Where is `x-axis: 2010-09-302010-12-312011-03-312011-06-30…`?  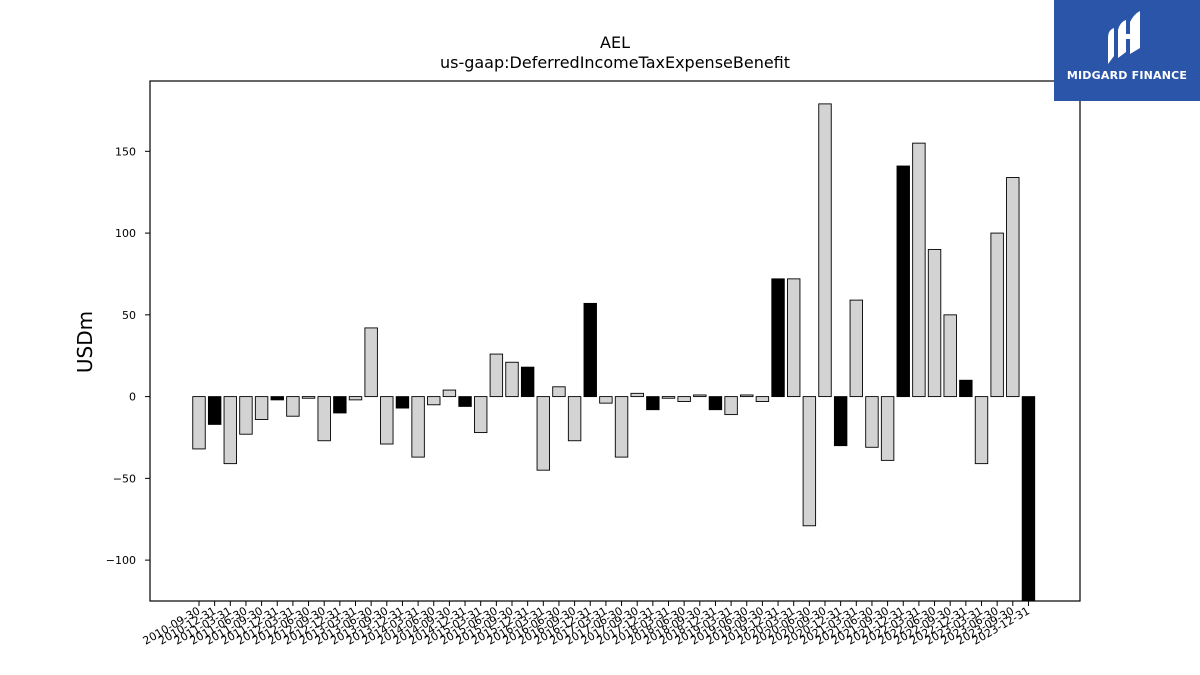 x-axis: 2010-09-302010-12-312011-03-312011-06-30… is located at coordinates (586, 624).